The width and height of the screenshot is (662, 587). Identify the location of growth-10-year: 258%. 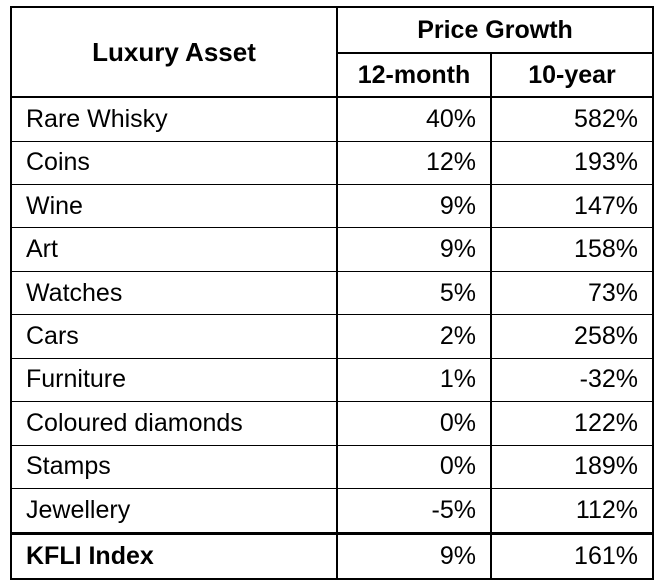
(572, 336).